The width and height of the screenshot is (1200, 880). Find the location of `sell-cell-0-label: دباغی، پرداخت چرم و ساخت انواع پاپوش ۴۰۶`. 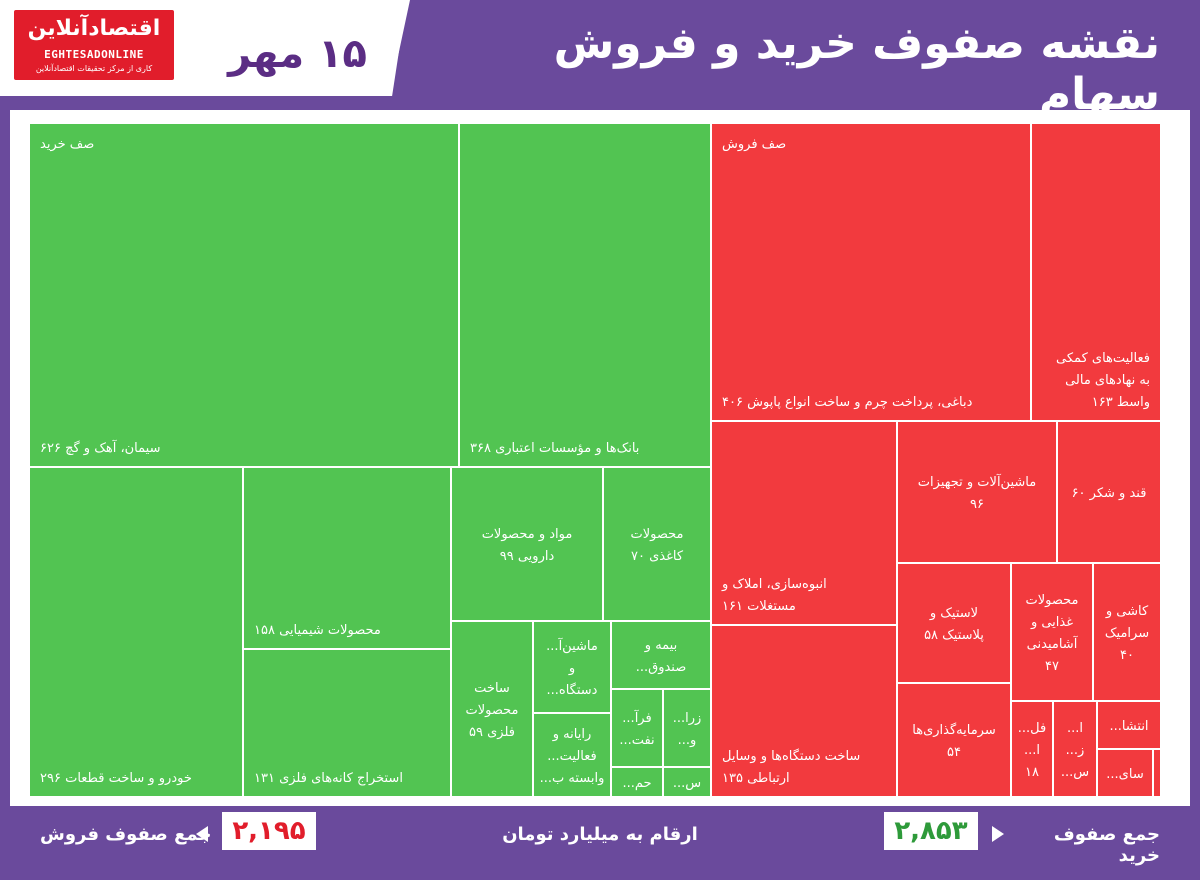

sell-cell-0-label: دباغی، پرداخت چرم و ساخت انواع پاپوش ۴۰۶ is located at coordinates (847, 402).